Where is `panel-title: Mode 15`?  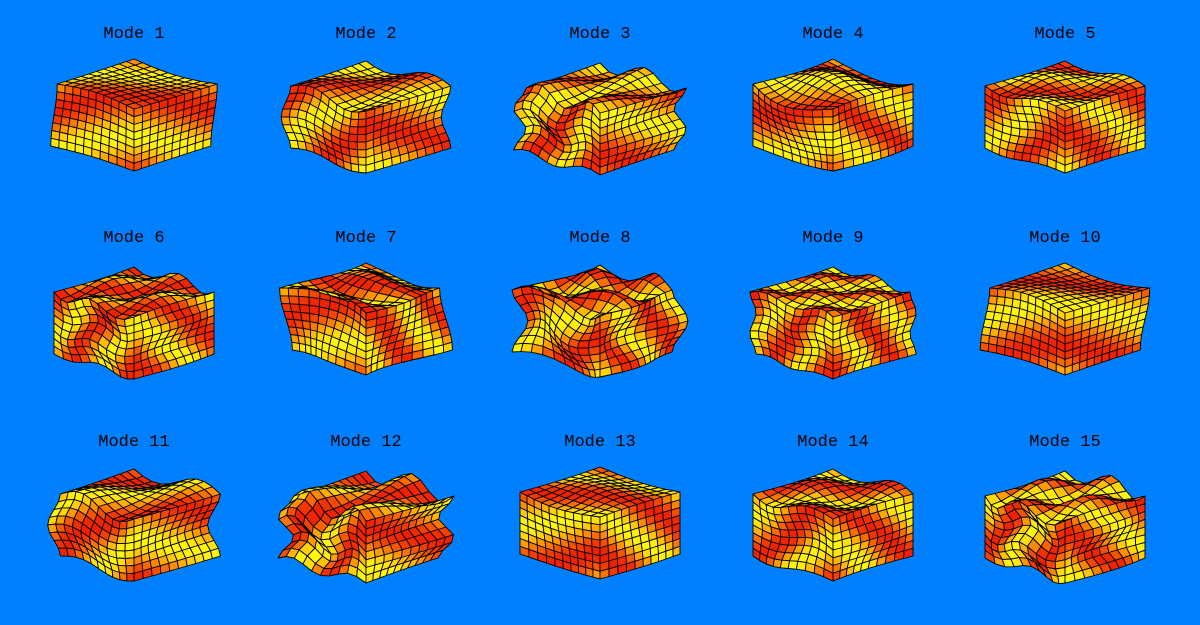
panel-title: Mode 15 is located at coordinates (1064, 442).